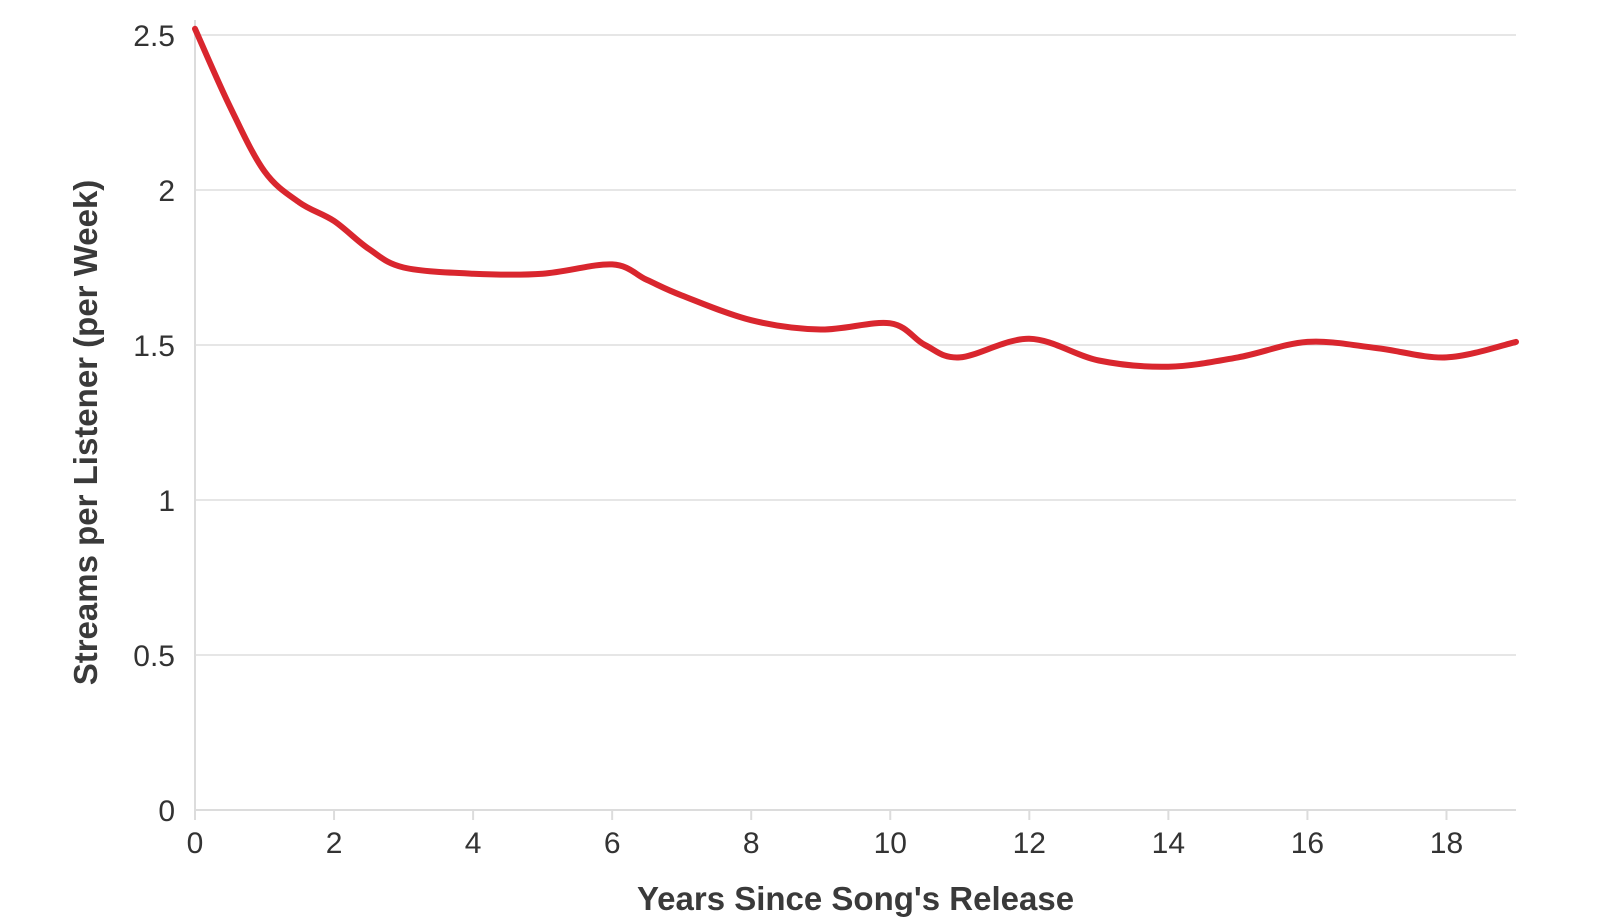 The width and height of the screenshot is (1600, 924). Describe the element at coordinates (154, 346) in the screenshot. I see `y-tick-label: 1.5` at that location.